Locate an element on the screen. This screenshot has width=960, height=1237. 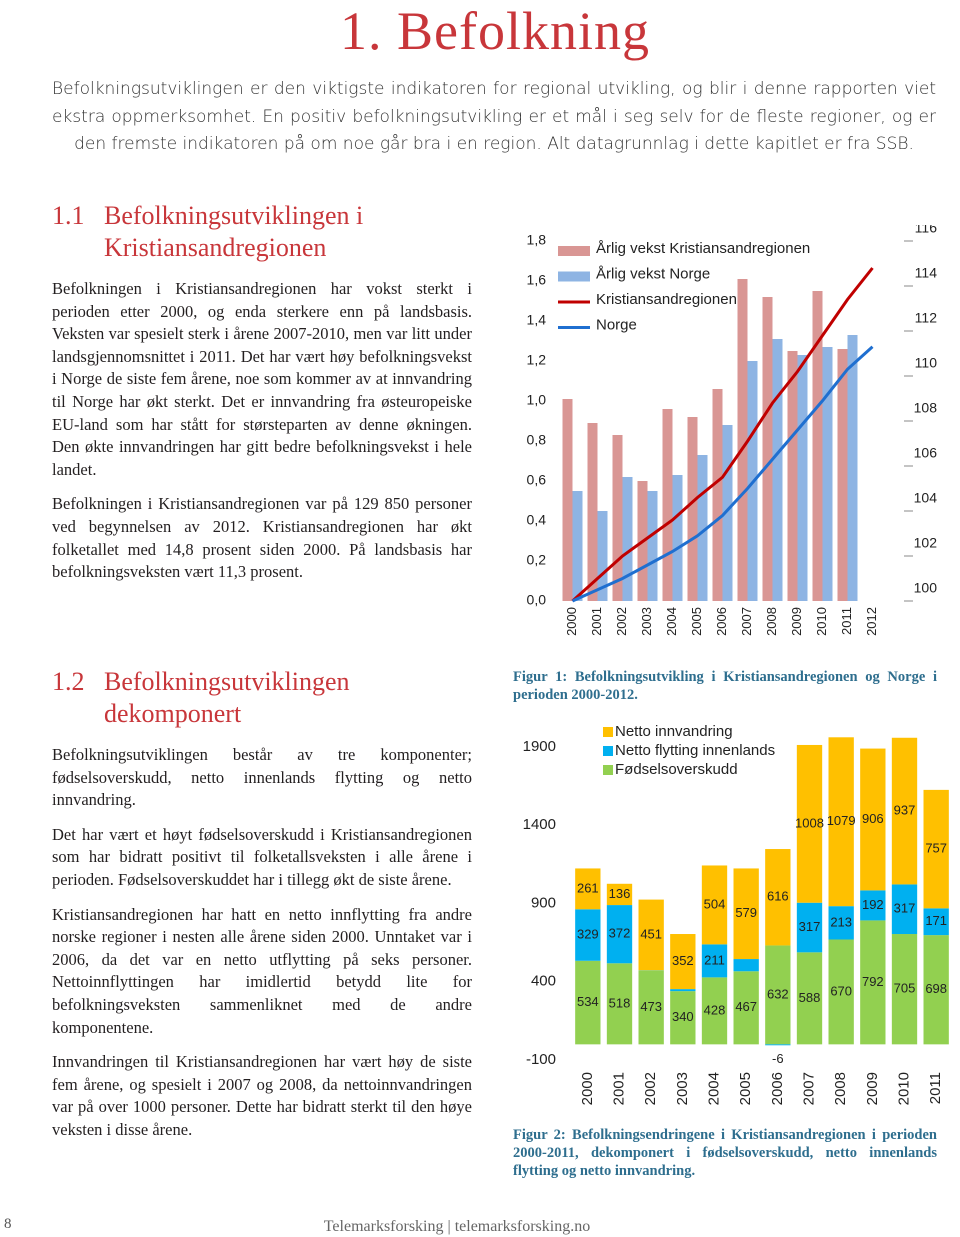
x-tick-label: 2008 is located at coordinates (840, 1088).